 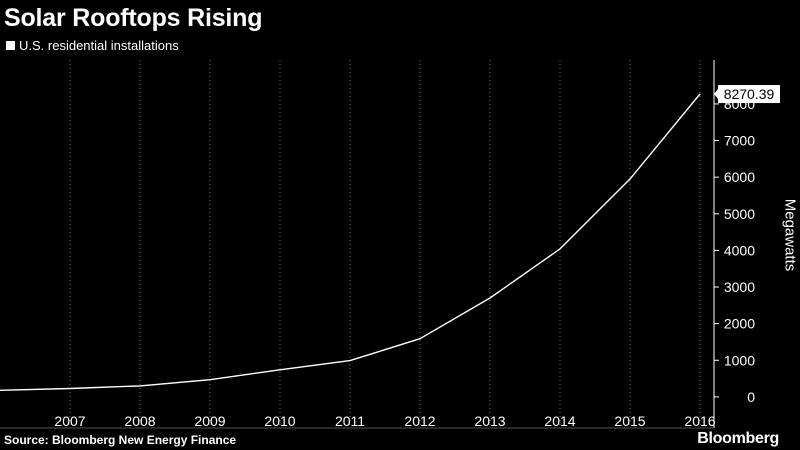 I want to click on last-value-box, so click(x=749, y=94).